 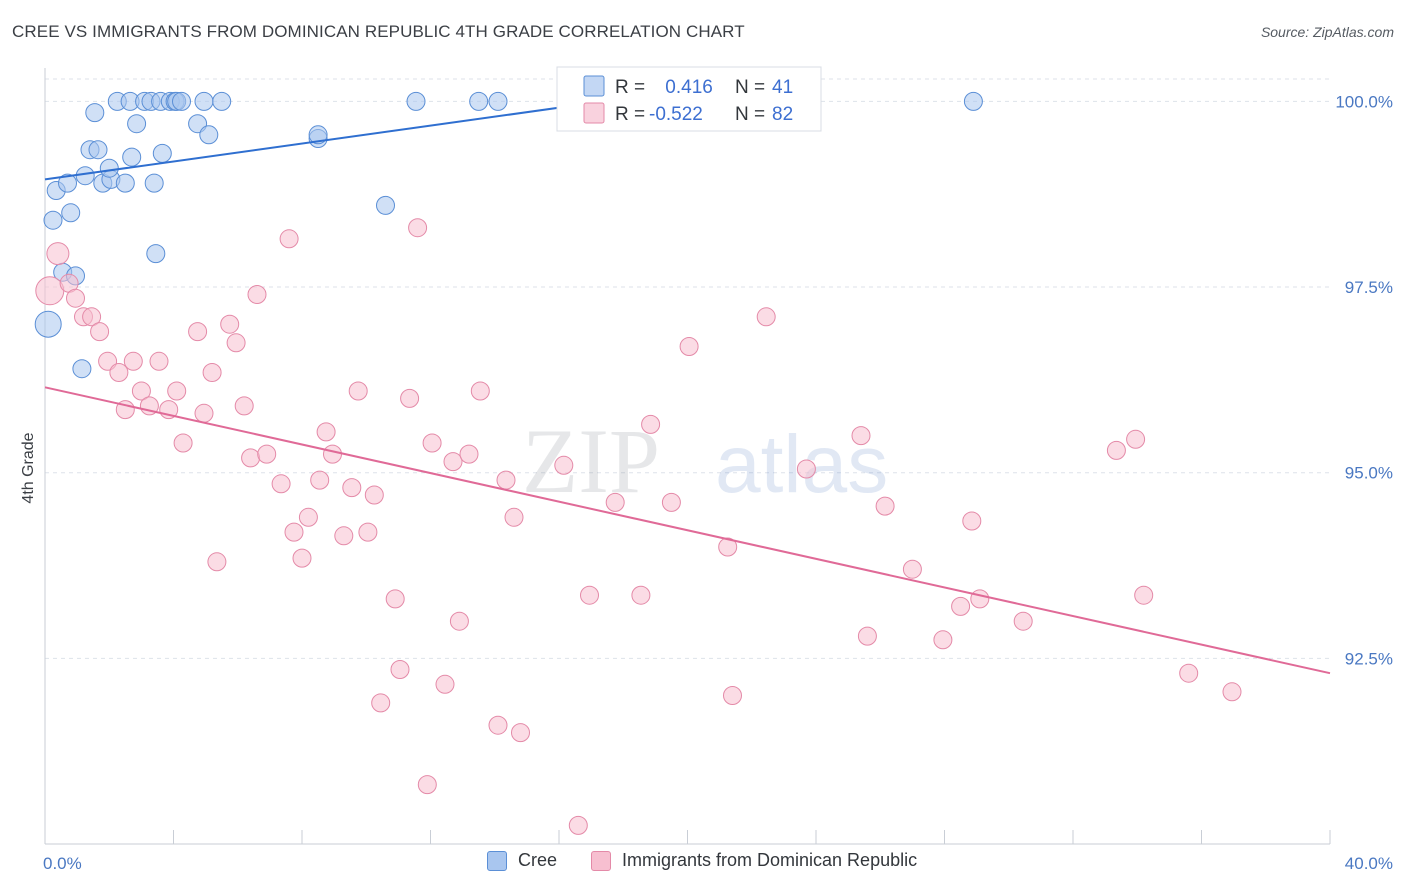 What do you see at coordinates (1369, 473) in the screenshot?
I see `y-tick-label-2: 95.0%` at bounding box center [1369, 473].